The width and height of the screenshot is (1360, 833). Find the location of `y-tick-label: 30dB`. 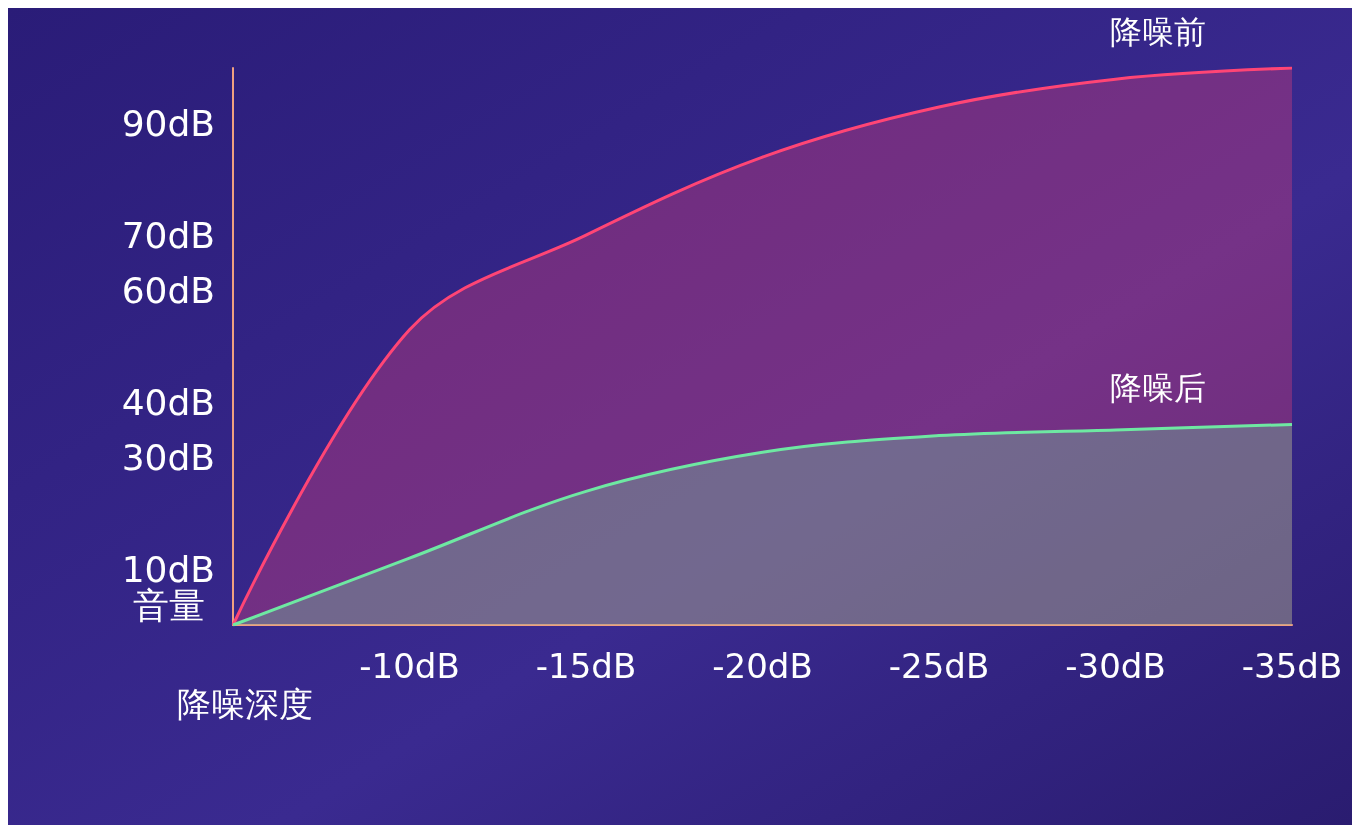

y-tick-label: 30dB is located at coordinates (168, 458).